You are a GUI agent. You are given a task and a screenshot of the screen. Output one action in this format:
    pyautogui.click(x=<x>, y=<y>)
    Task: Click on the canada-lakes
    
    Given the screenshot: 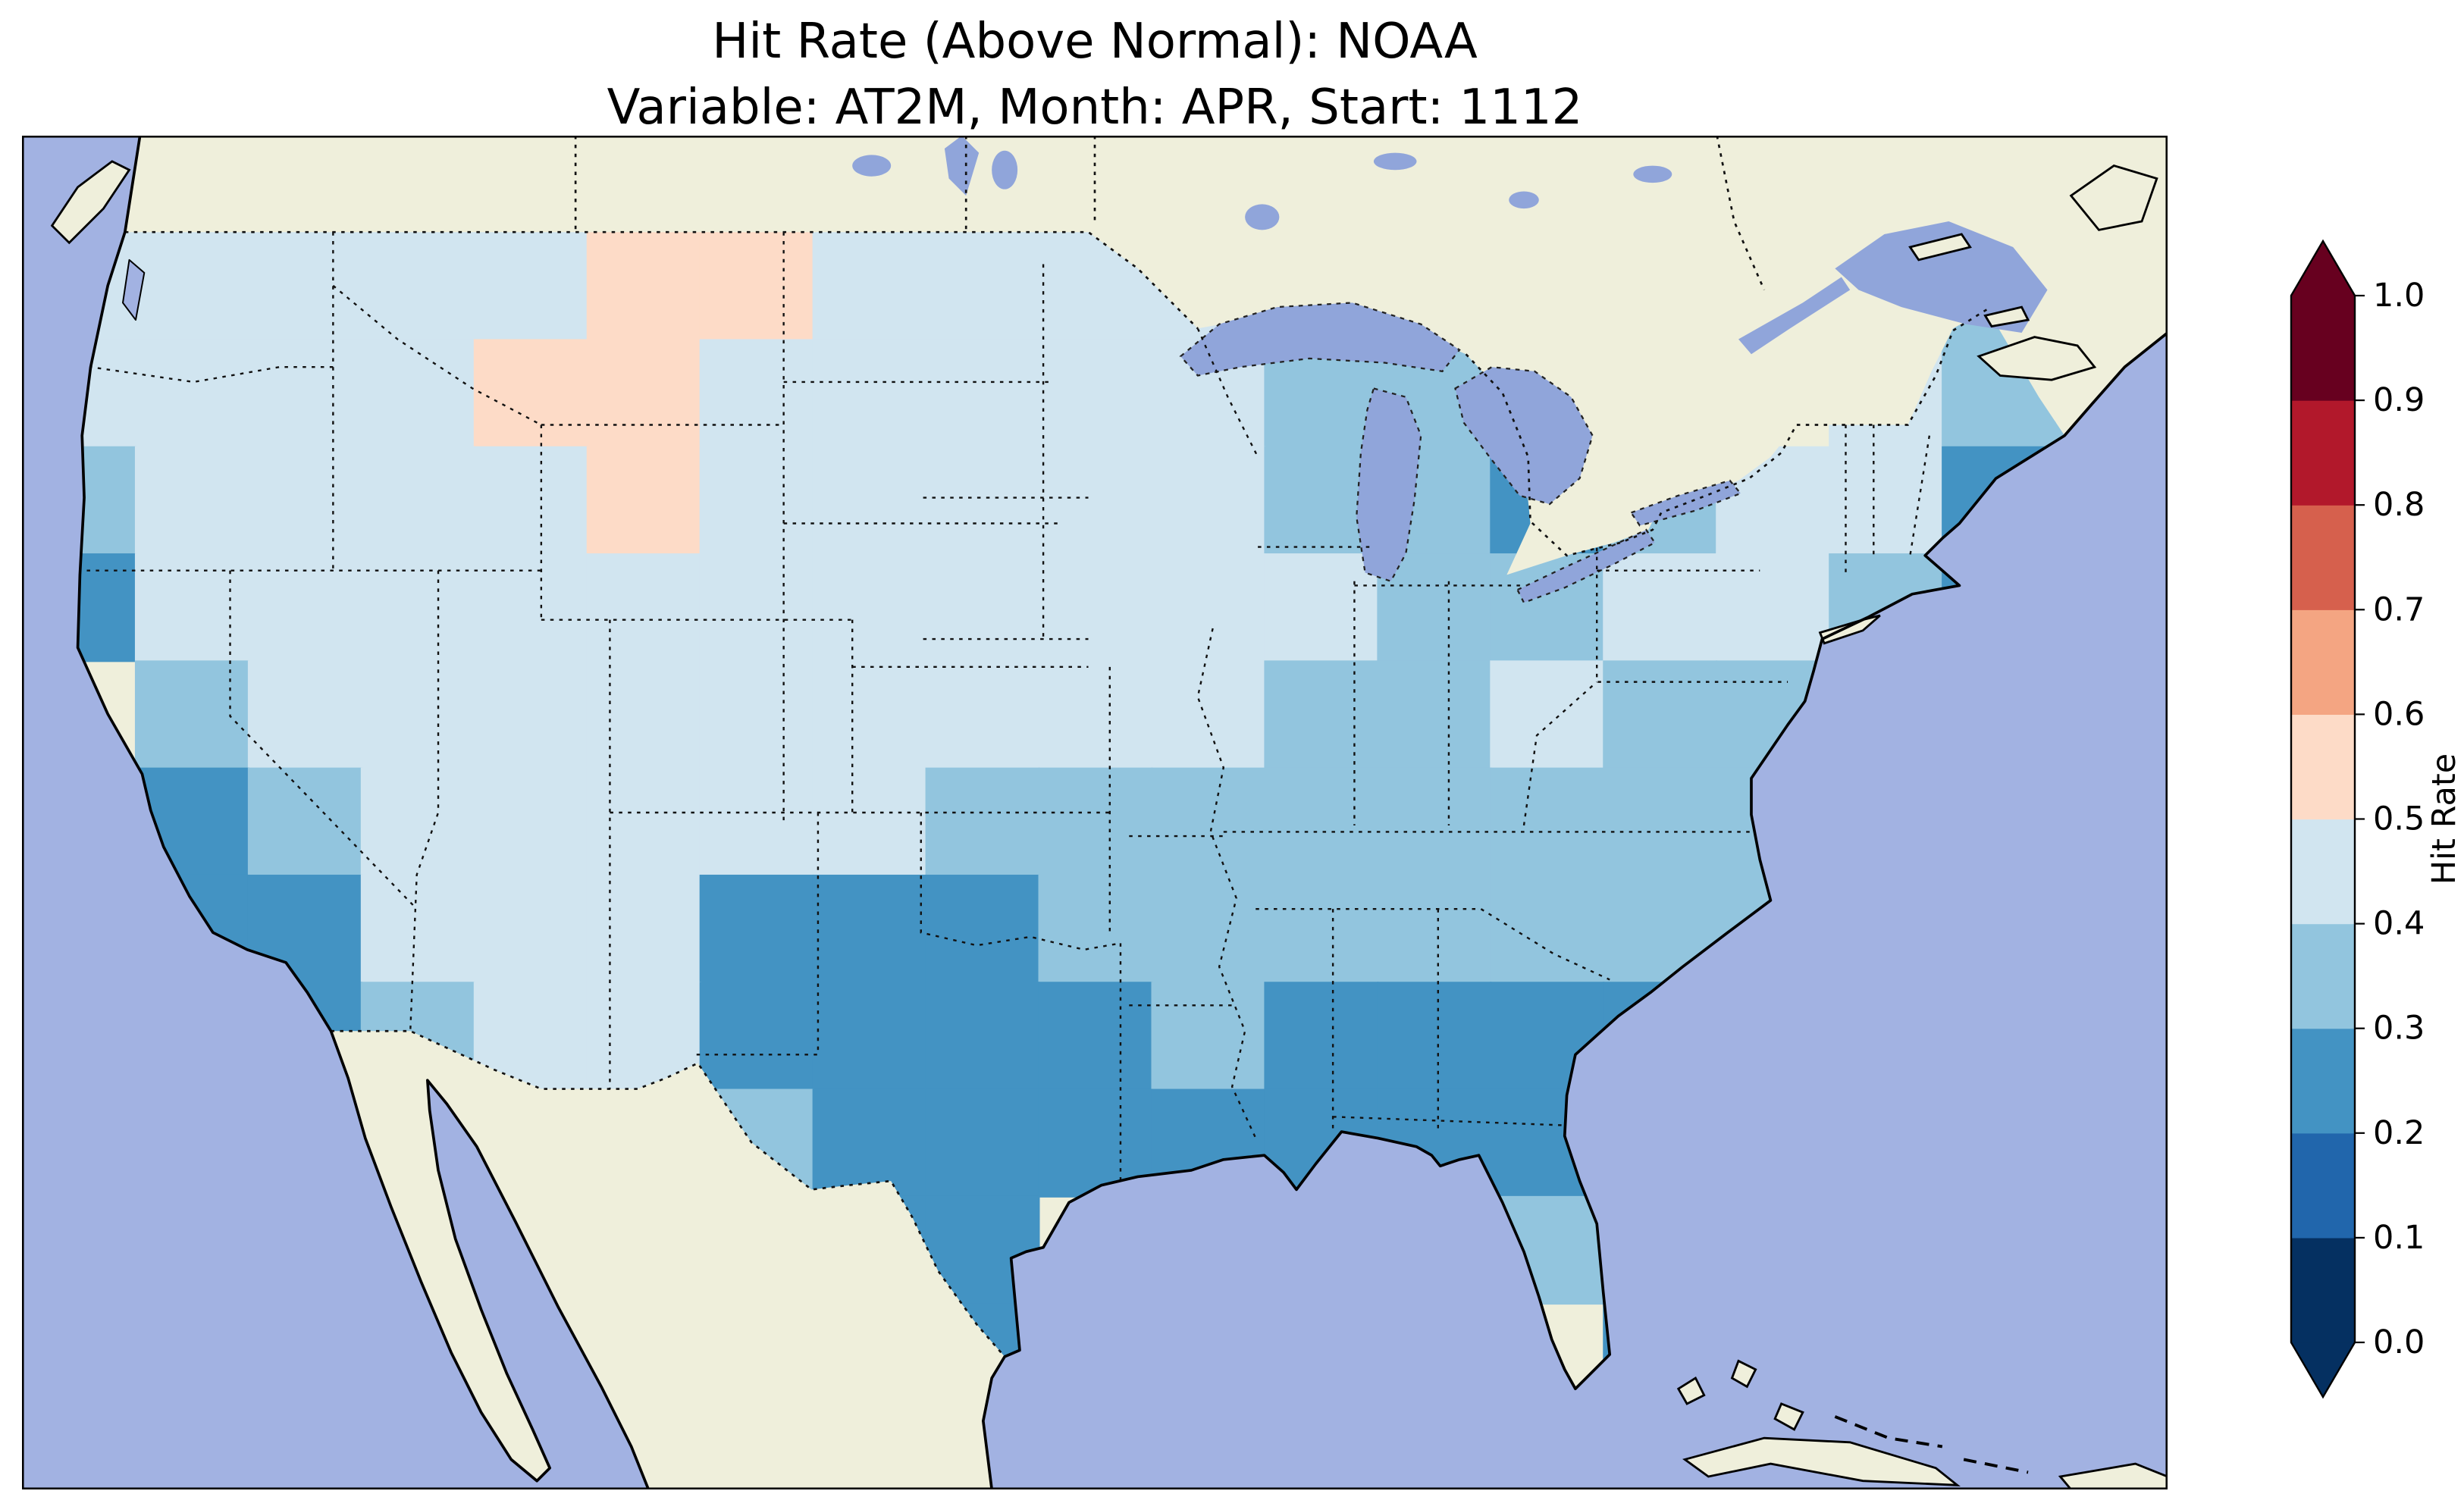 What is the action you would take?
    pyautogui.click(x=1450, y=245)
    